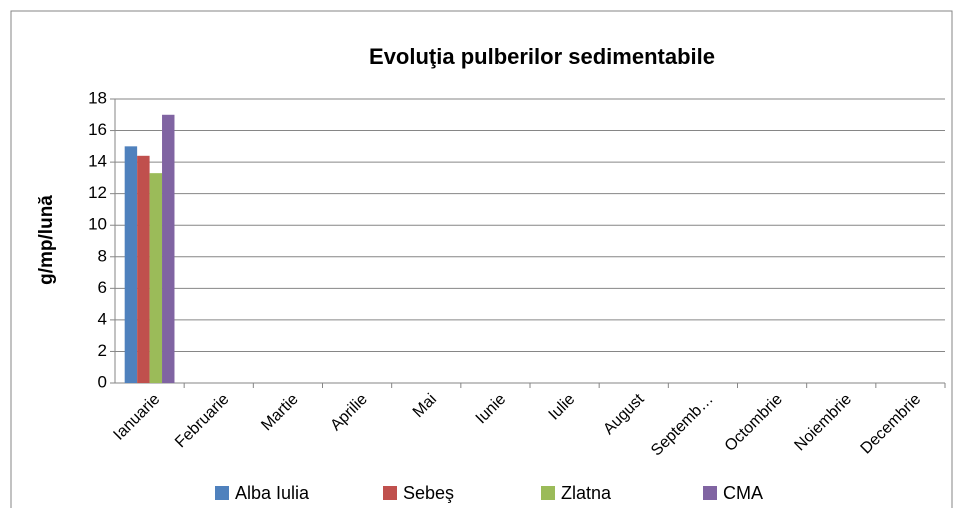 This screenshot has width=957, height=508. What do you see at coordinates (428, 493) in the screenshot?
I see `legend-label: Sebeş` at bounding box center [428, 493].